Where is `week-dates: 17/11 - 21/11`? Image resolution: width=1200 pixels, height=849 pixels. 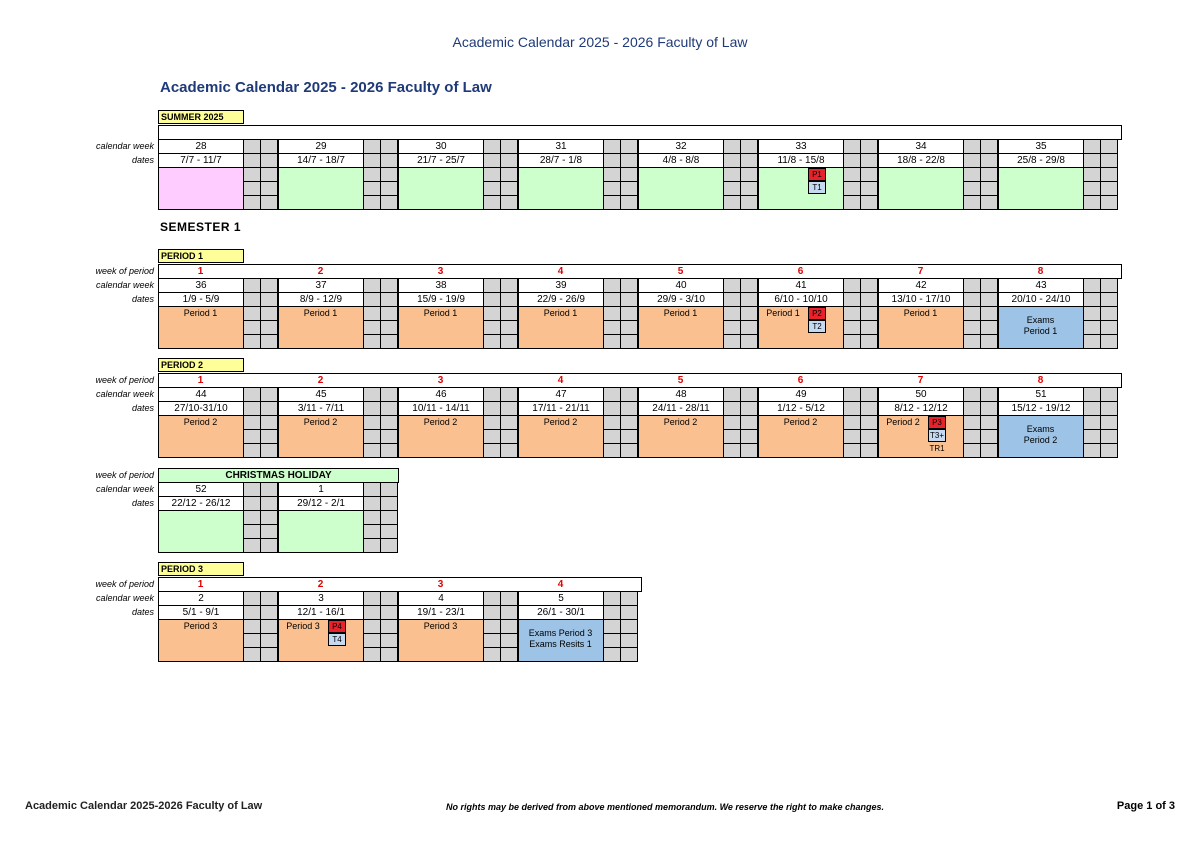
week-dates: 17/11 - 21/11 is located at coordinates (561, 408).